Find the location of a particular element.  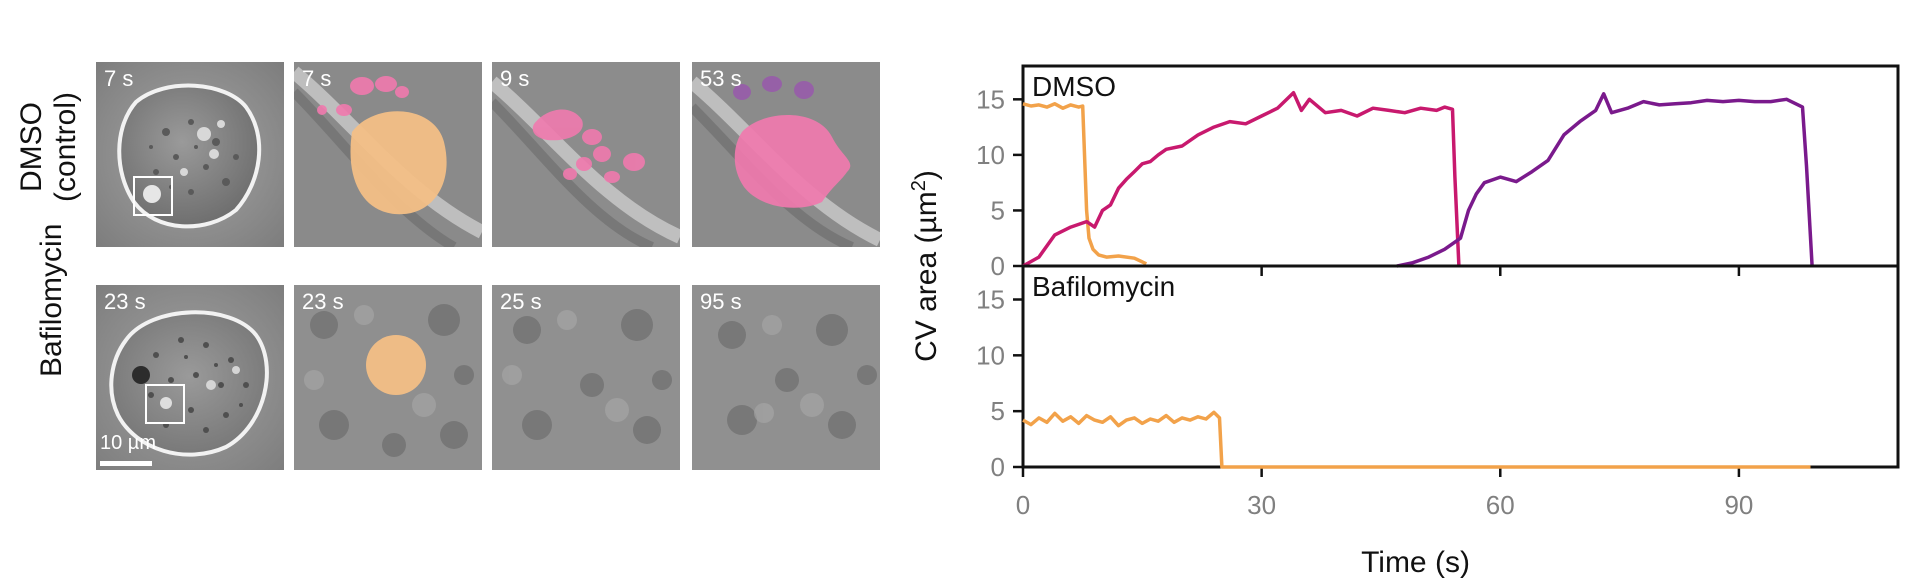

micrograph-dmso-overview: 7 s is located at coordinates (190, 154).